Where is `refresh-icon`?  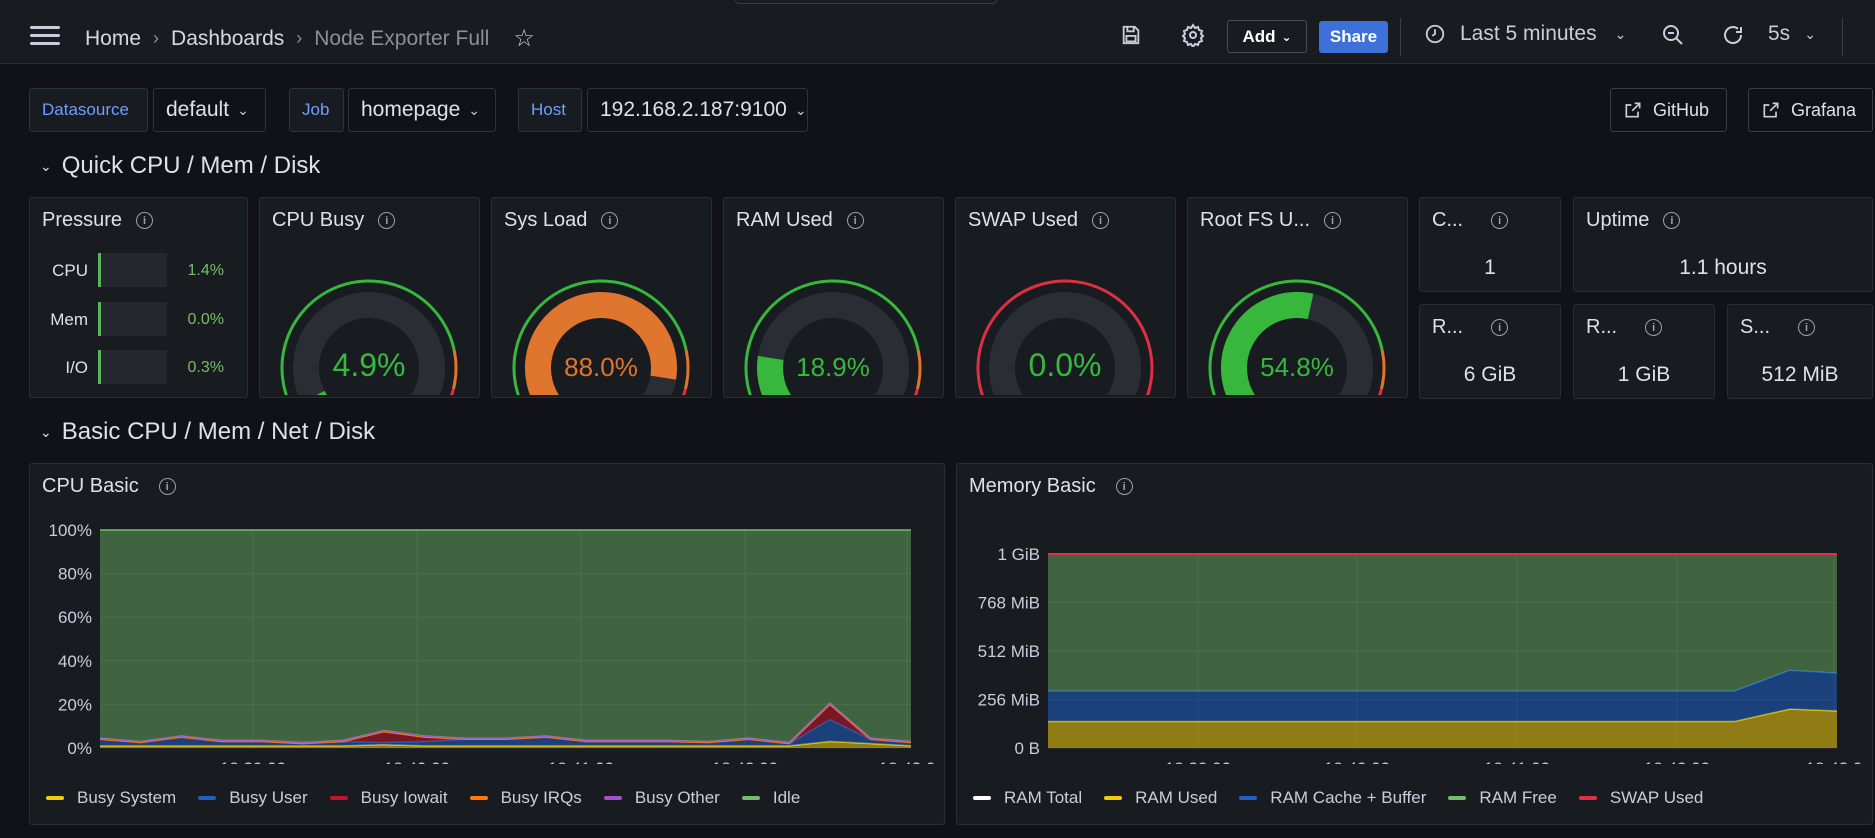
refresh-icon is located at coordinates (1733, 35).